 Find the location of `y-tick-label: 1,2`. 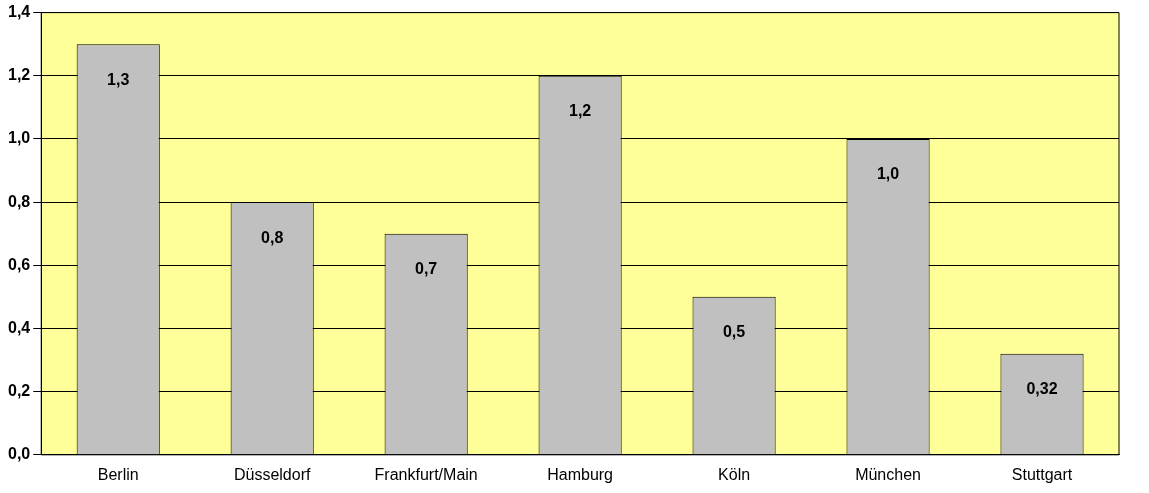

y-tick-label: 1,2 is located at coordinates (19, 75).